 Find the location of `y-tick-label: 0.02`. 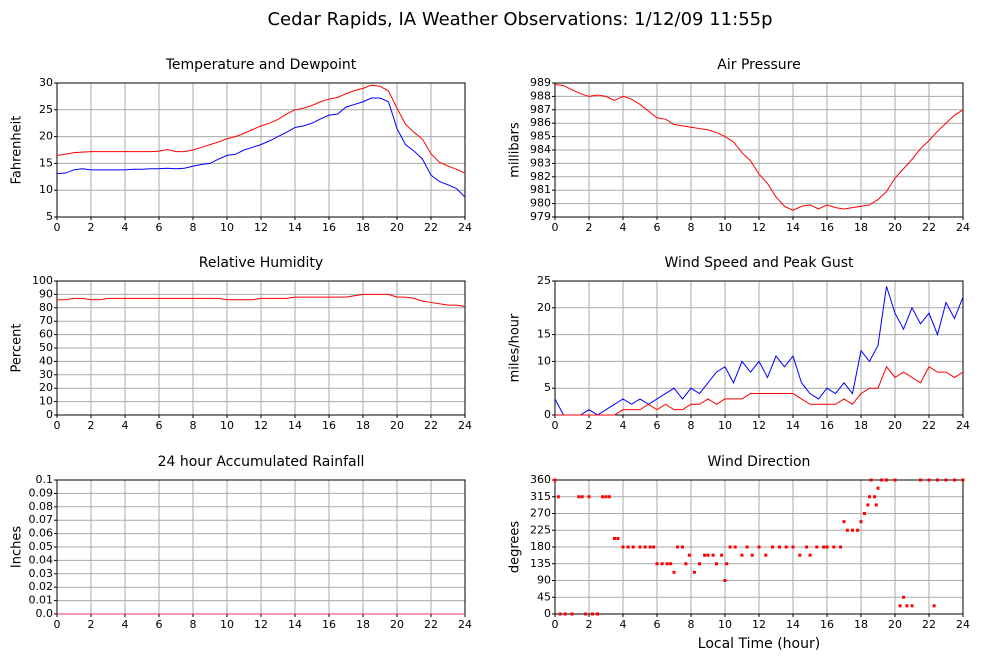

y-tick-label: 0.02 is located at coordinates (41, 586).